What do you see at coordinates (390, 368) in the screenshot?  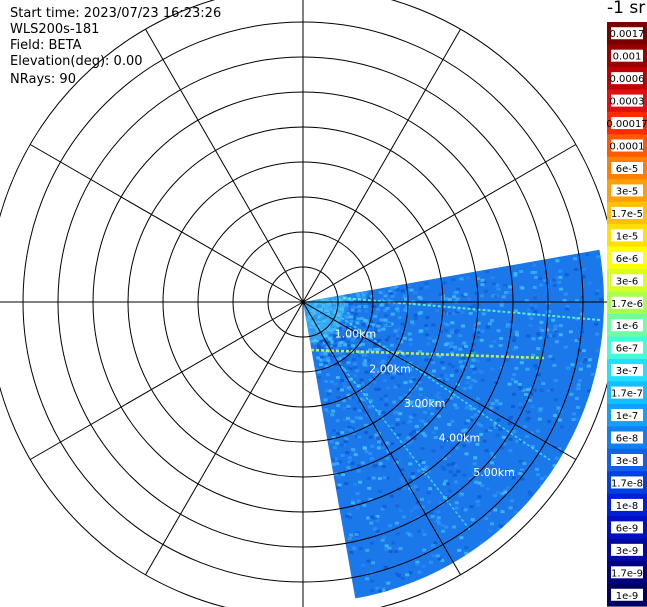 I see `range-label: 2.00km` at bounding box center [390, 368].